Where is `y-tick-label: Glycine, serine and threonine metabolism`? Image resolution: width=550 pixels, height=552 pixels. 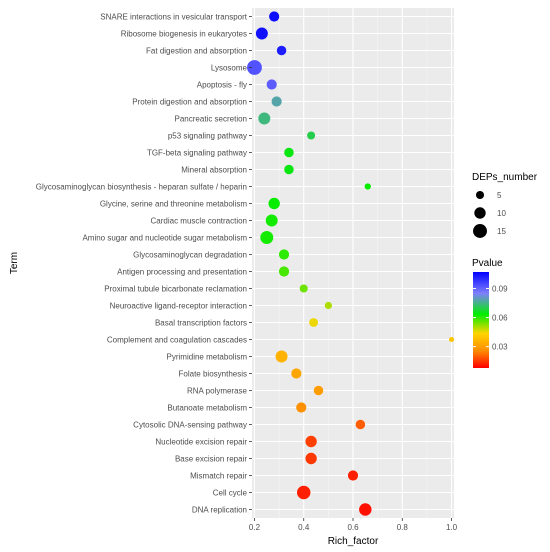
y-tick-label: Glycine, serine and threonine metabolism is located at coordinates (174, 204).